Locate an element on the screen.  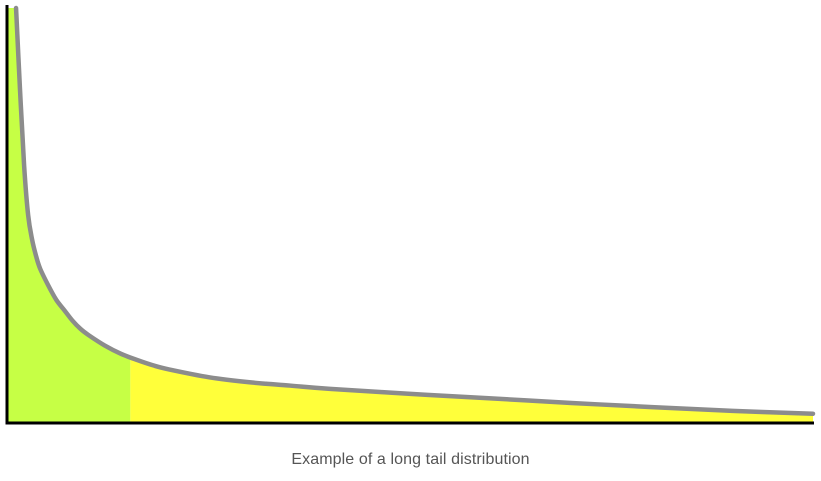
chart-caption: Example of a long tail distribution is located at coordinates (410, 459).